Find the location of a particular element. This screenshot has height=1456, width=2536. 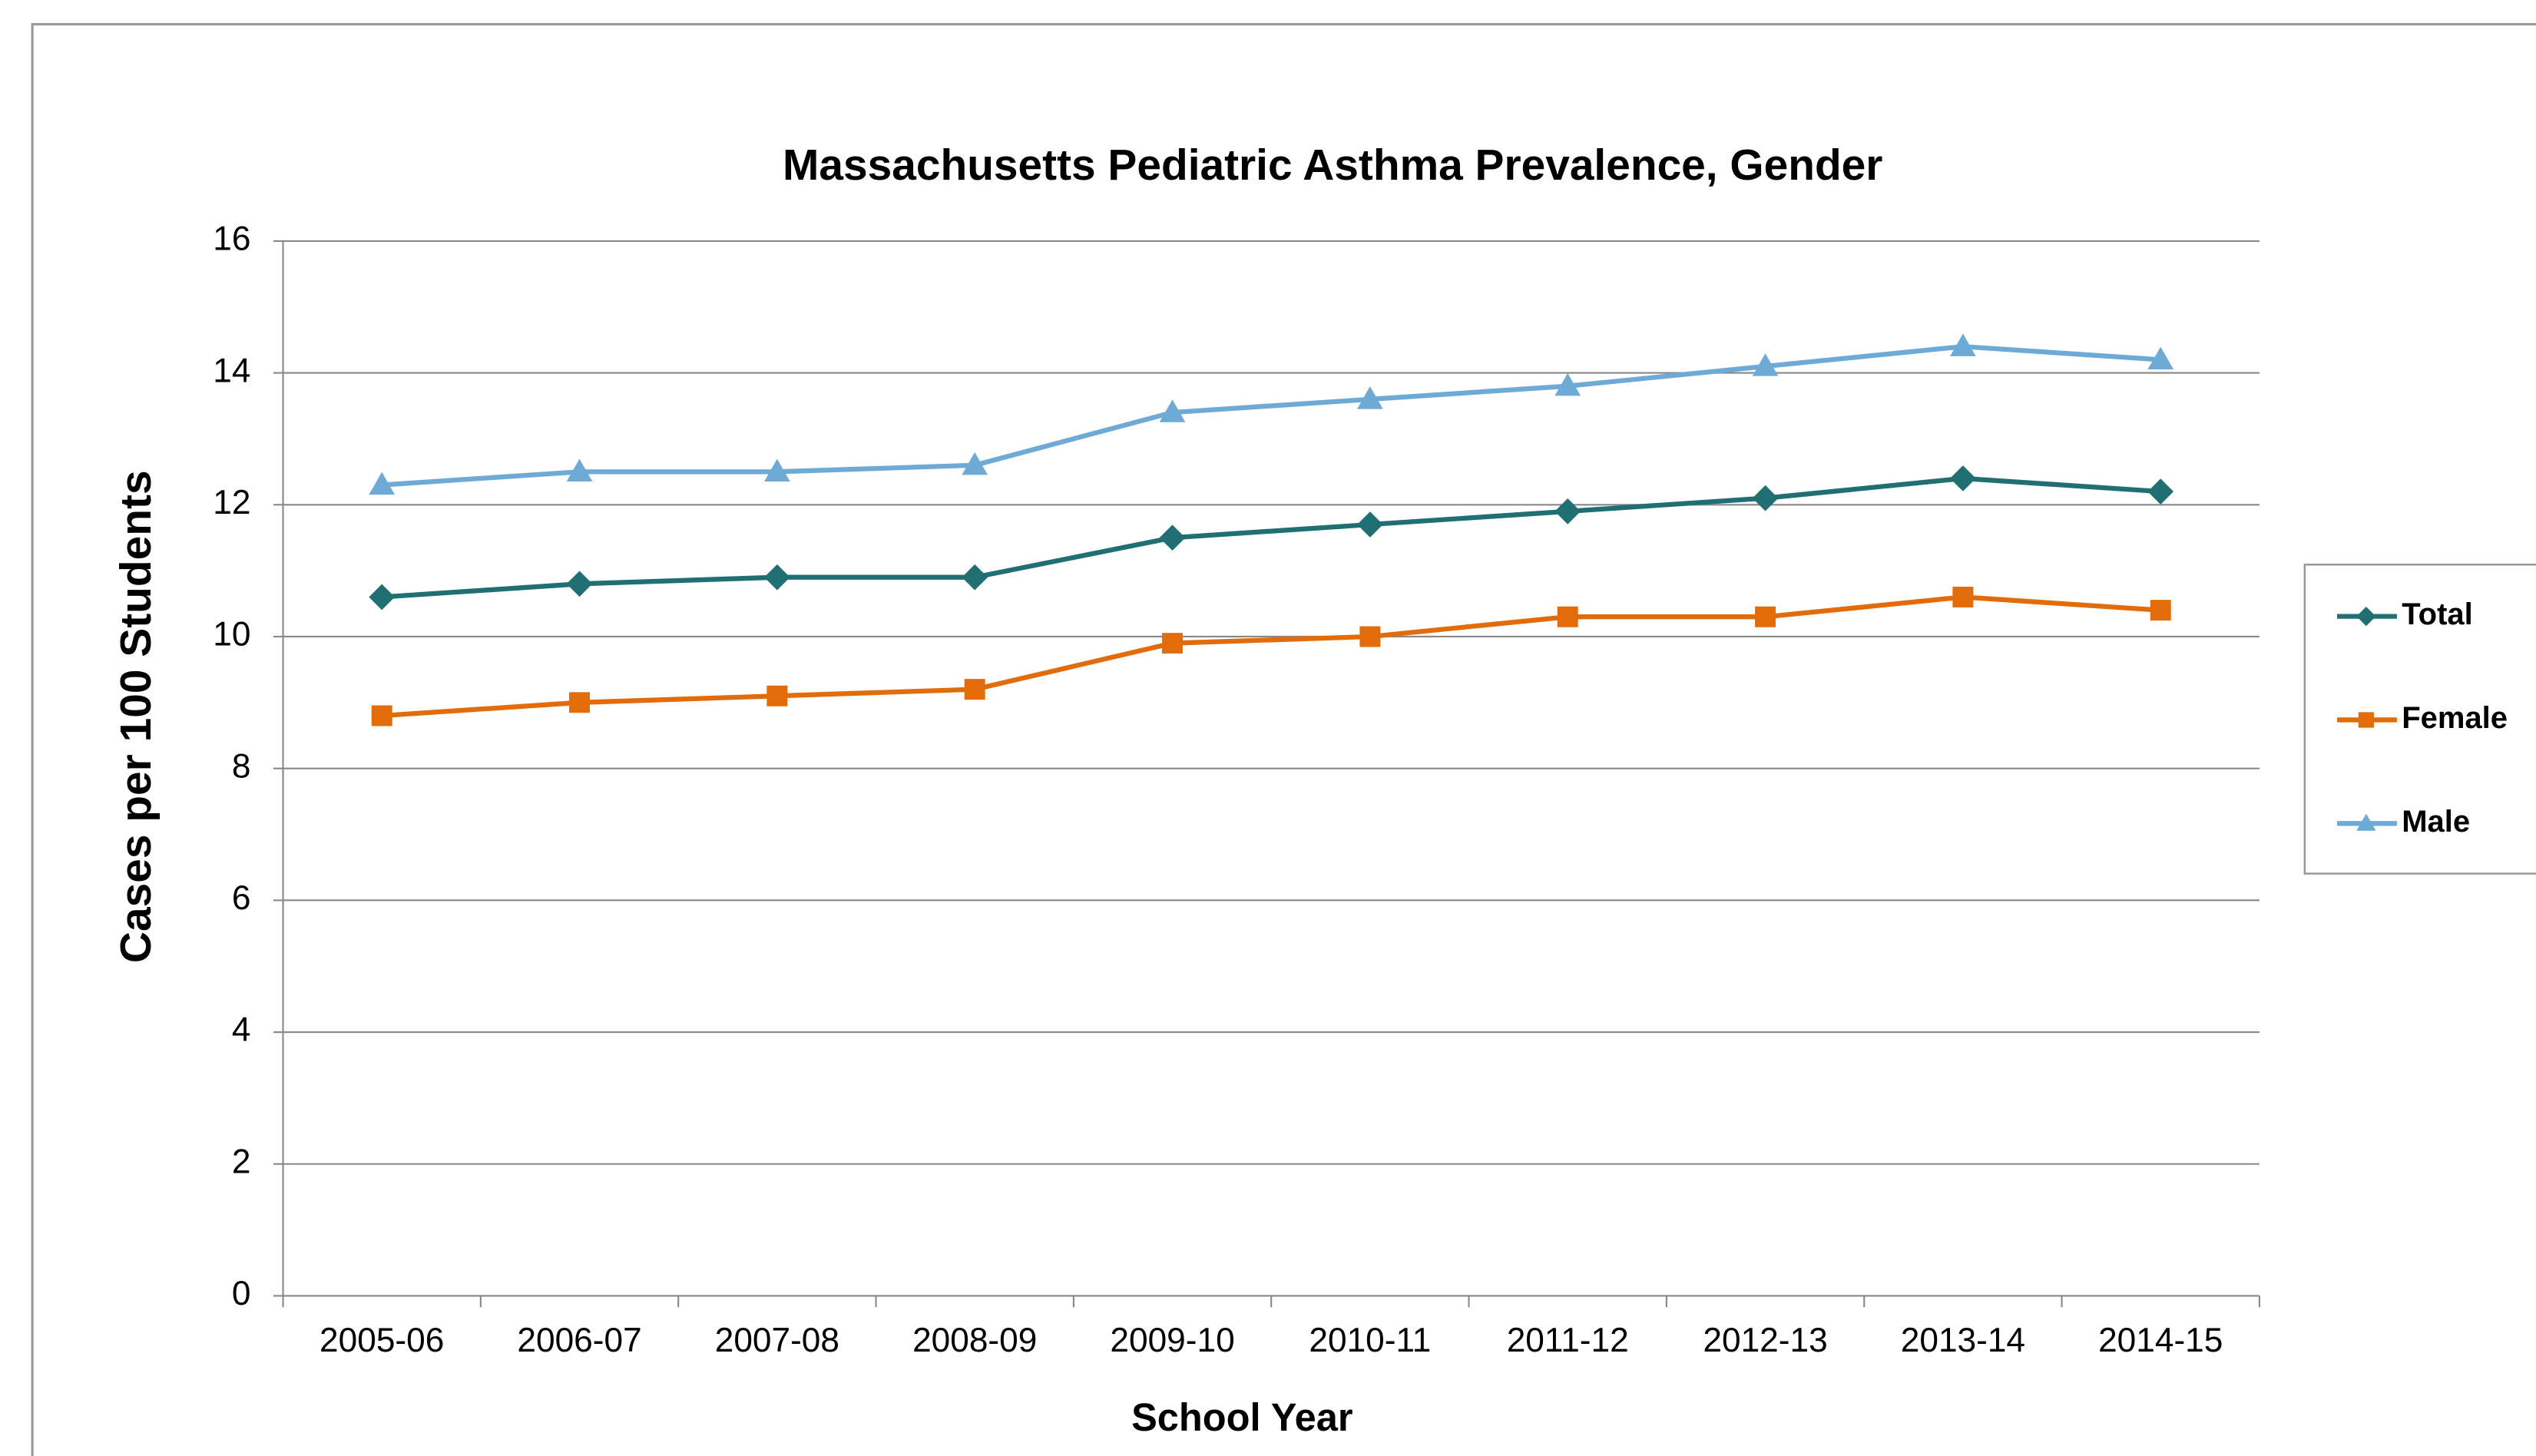

x-tick-label: 2007-08 is located at coordinates (777, 1340).